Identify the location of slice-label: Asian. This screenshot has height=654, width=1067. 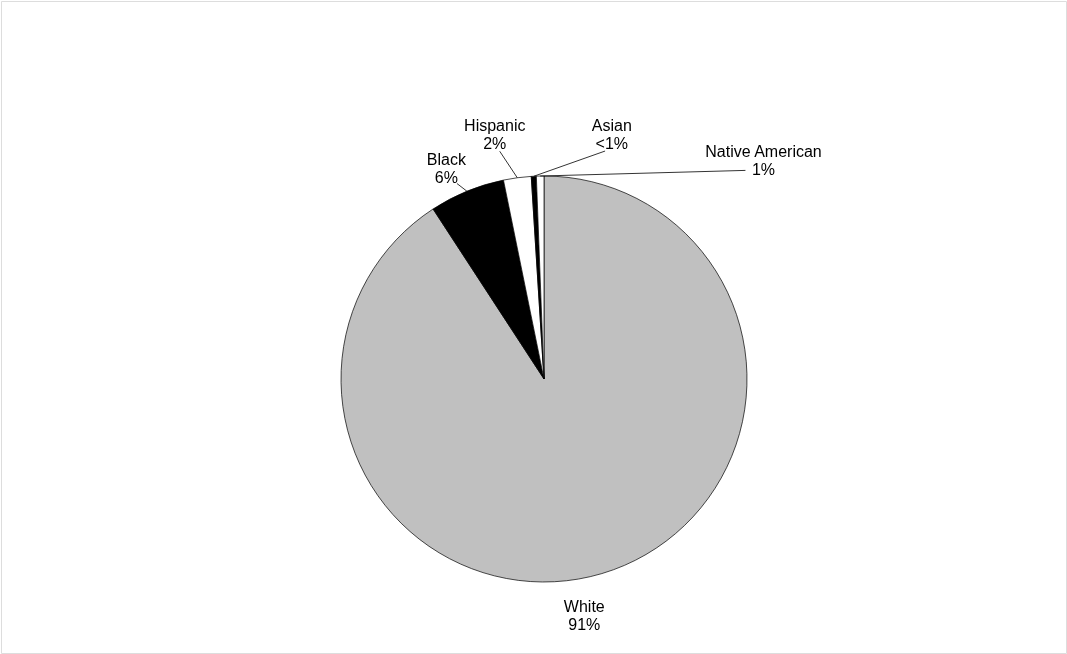
(611, 125).